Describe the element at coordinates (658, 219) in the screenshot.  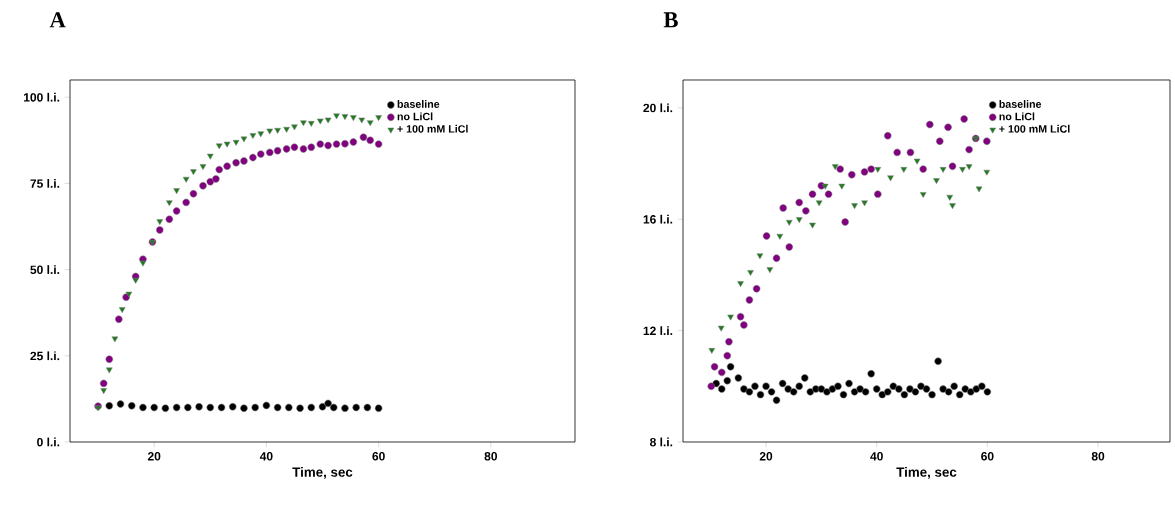
I see `y-tick-label: 16 l.i.` at that location.